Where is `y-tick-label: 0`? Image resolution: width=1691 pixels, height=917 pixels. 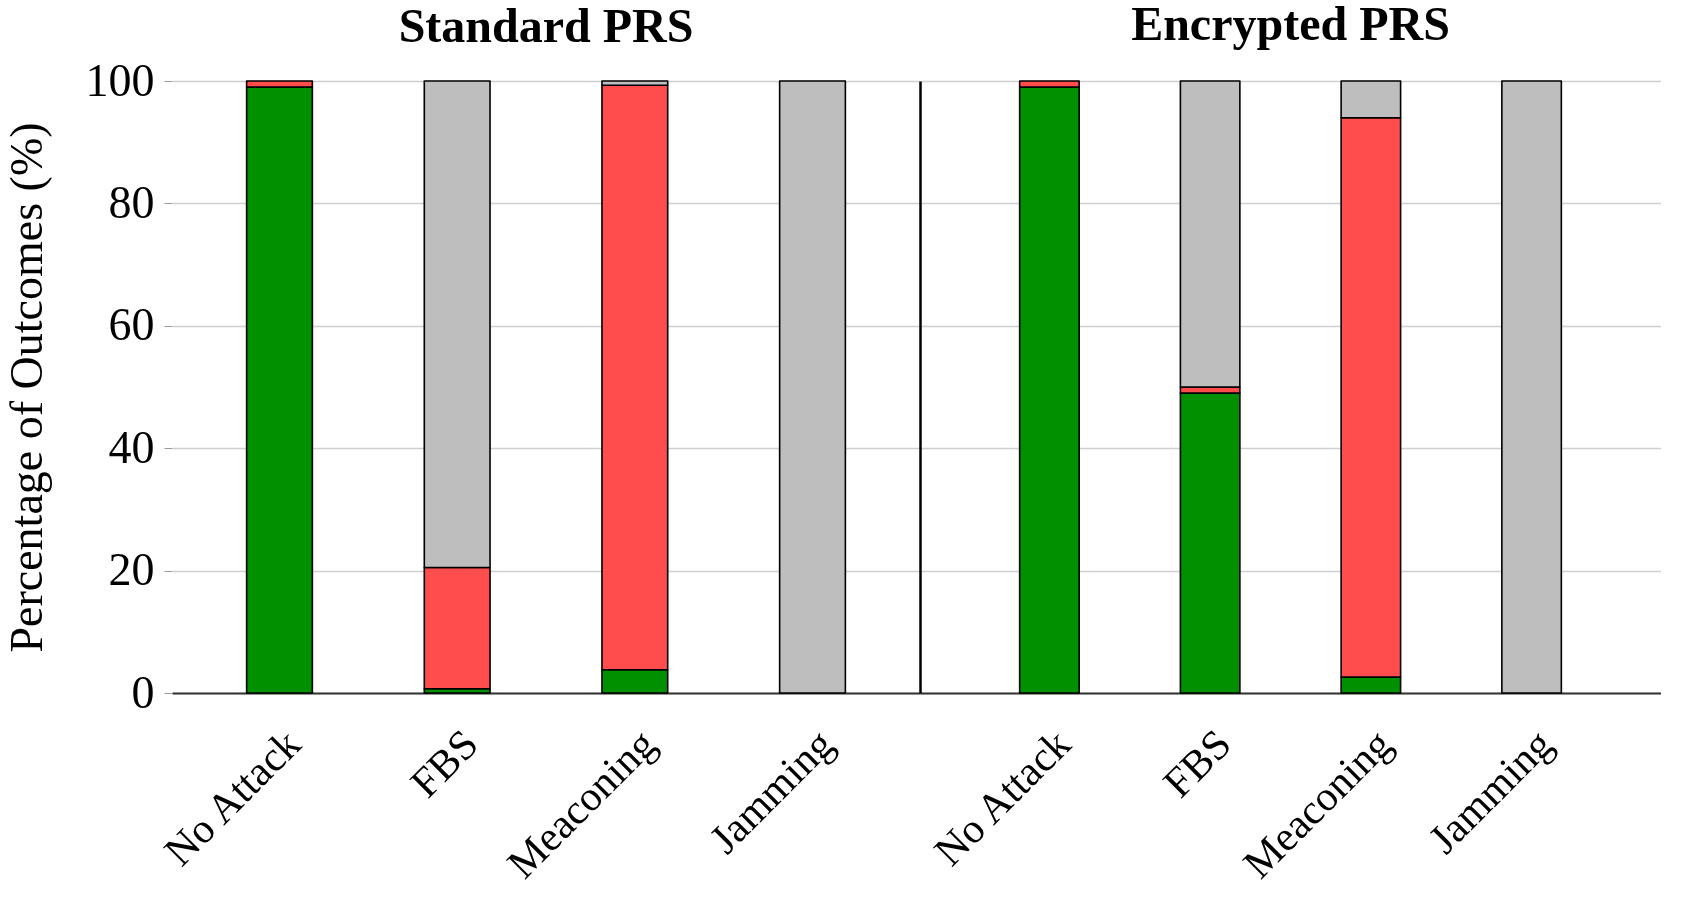 y-tick-label: 0 is located at coordinates (143, 692).